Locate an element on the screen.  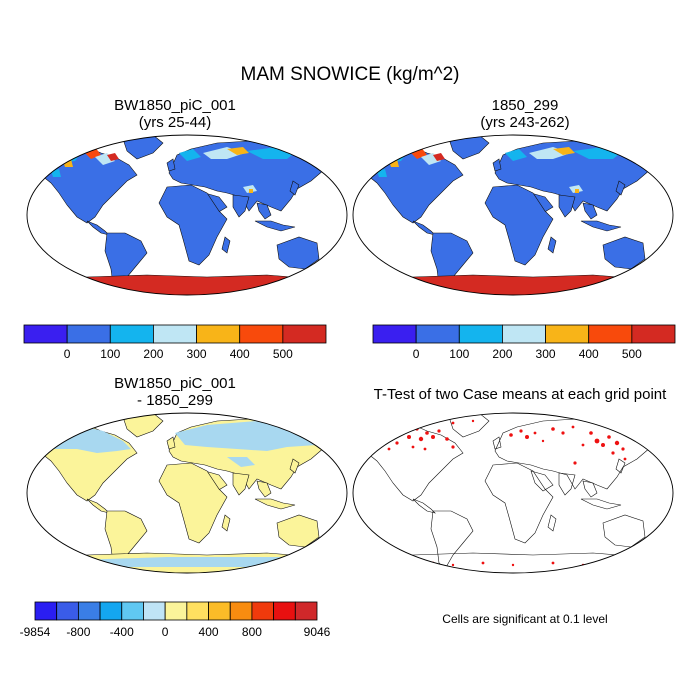
figure-title: MAM SNOWICE (kg/m^2) is located at coordinates (350, 74).